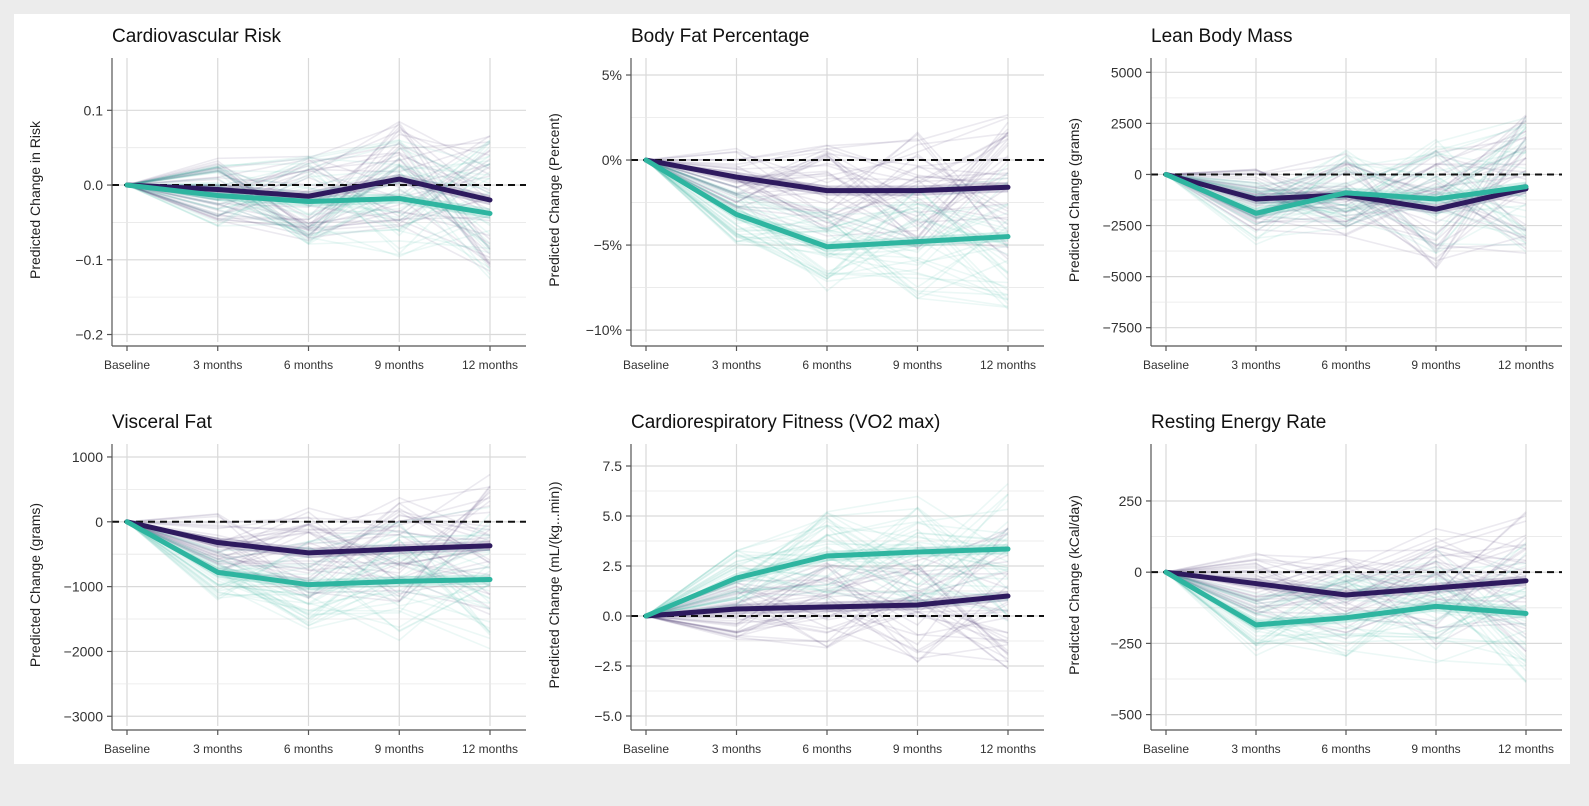 This screenshot has width=1589, height=806. I want to click on y-tick-label: 7.5, so click(613, 466).